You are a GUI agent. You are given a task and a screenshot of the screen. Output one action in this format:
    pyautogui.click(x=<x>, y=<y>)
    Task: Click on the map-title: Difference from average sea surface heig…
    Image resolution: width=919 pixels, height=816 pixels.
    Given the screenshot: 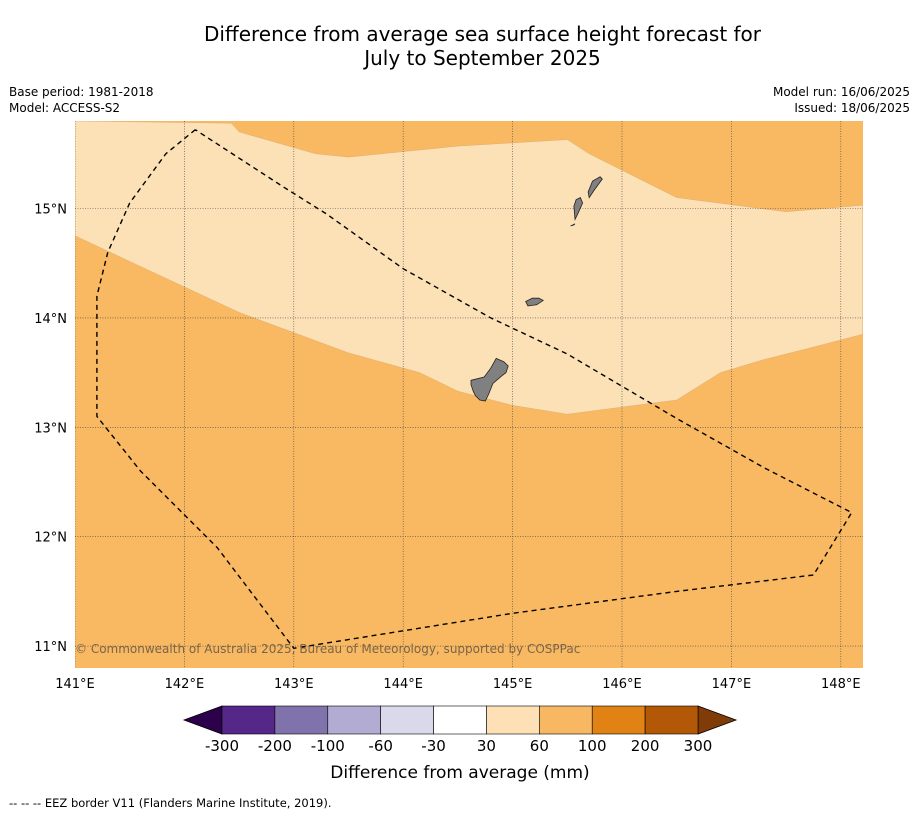 What is the action you would take?
    pyautogui.click(x=459, y=46)
    